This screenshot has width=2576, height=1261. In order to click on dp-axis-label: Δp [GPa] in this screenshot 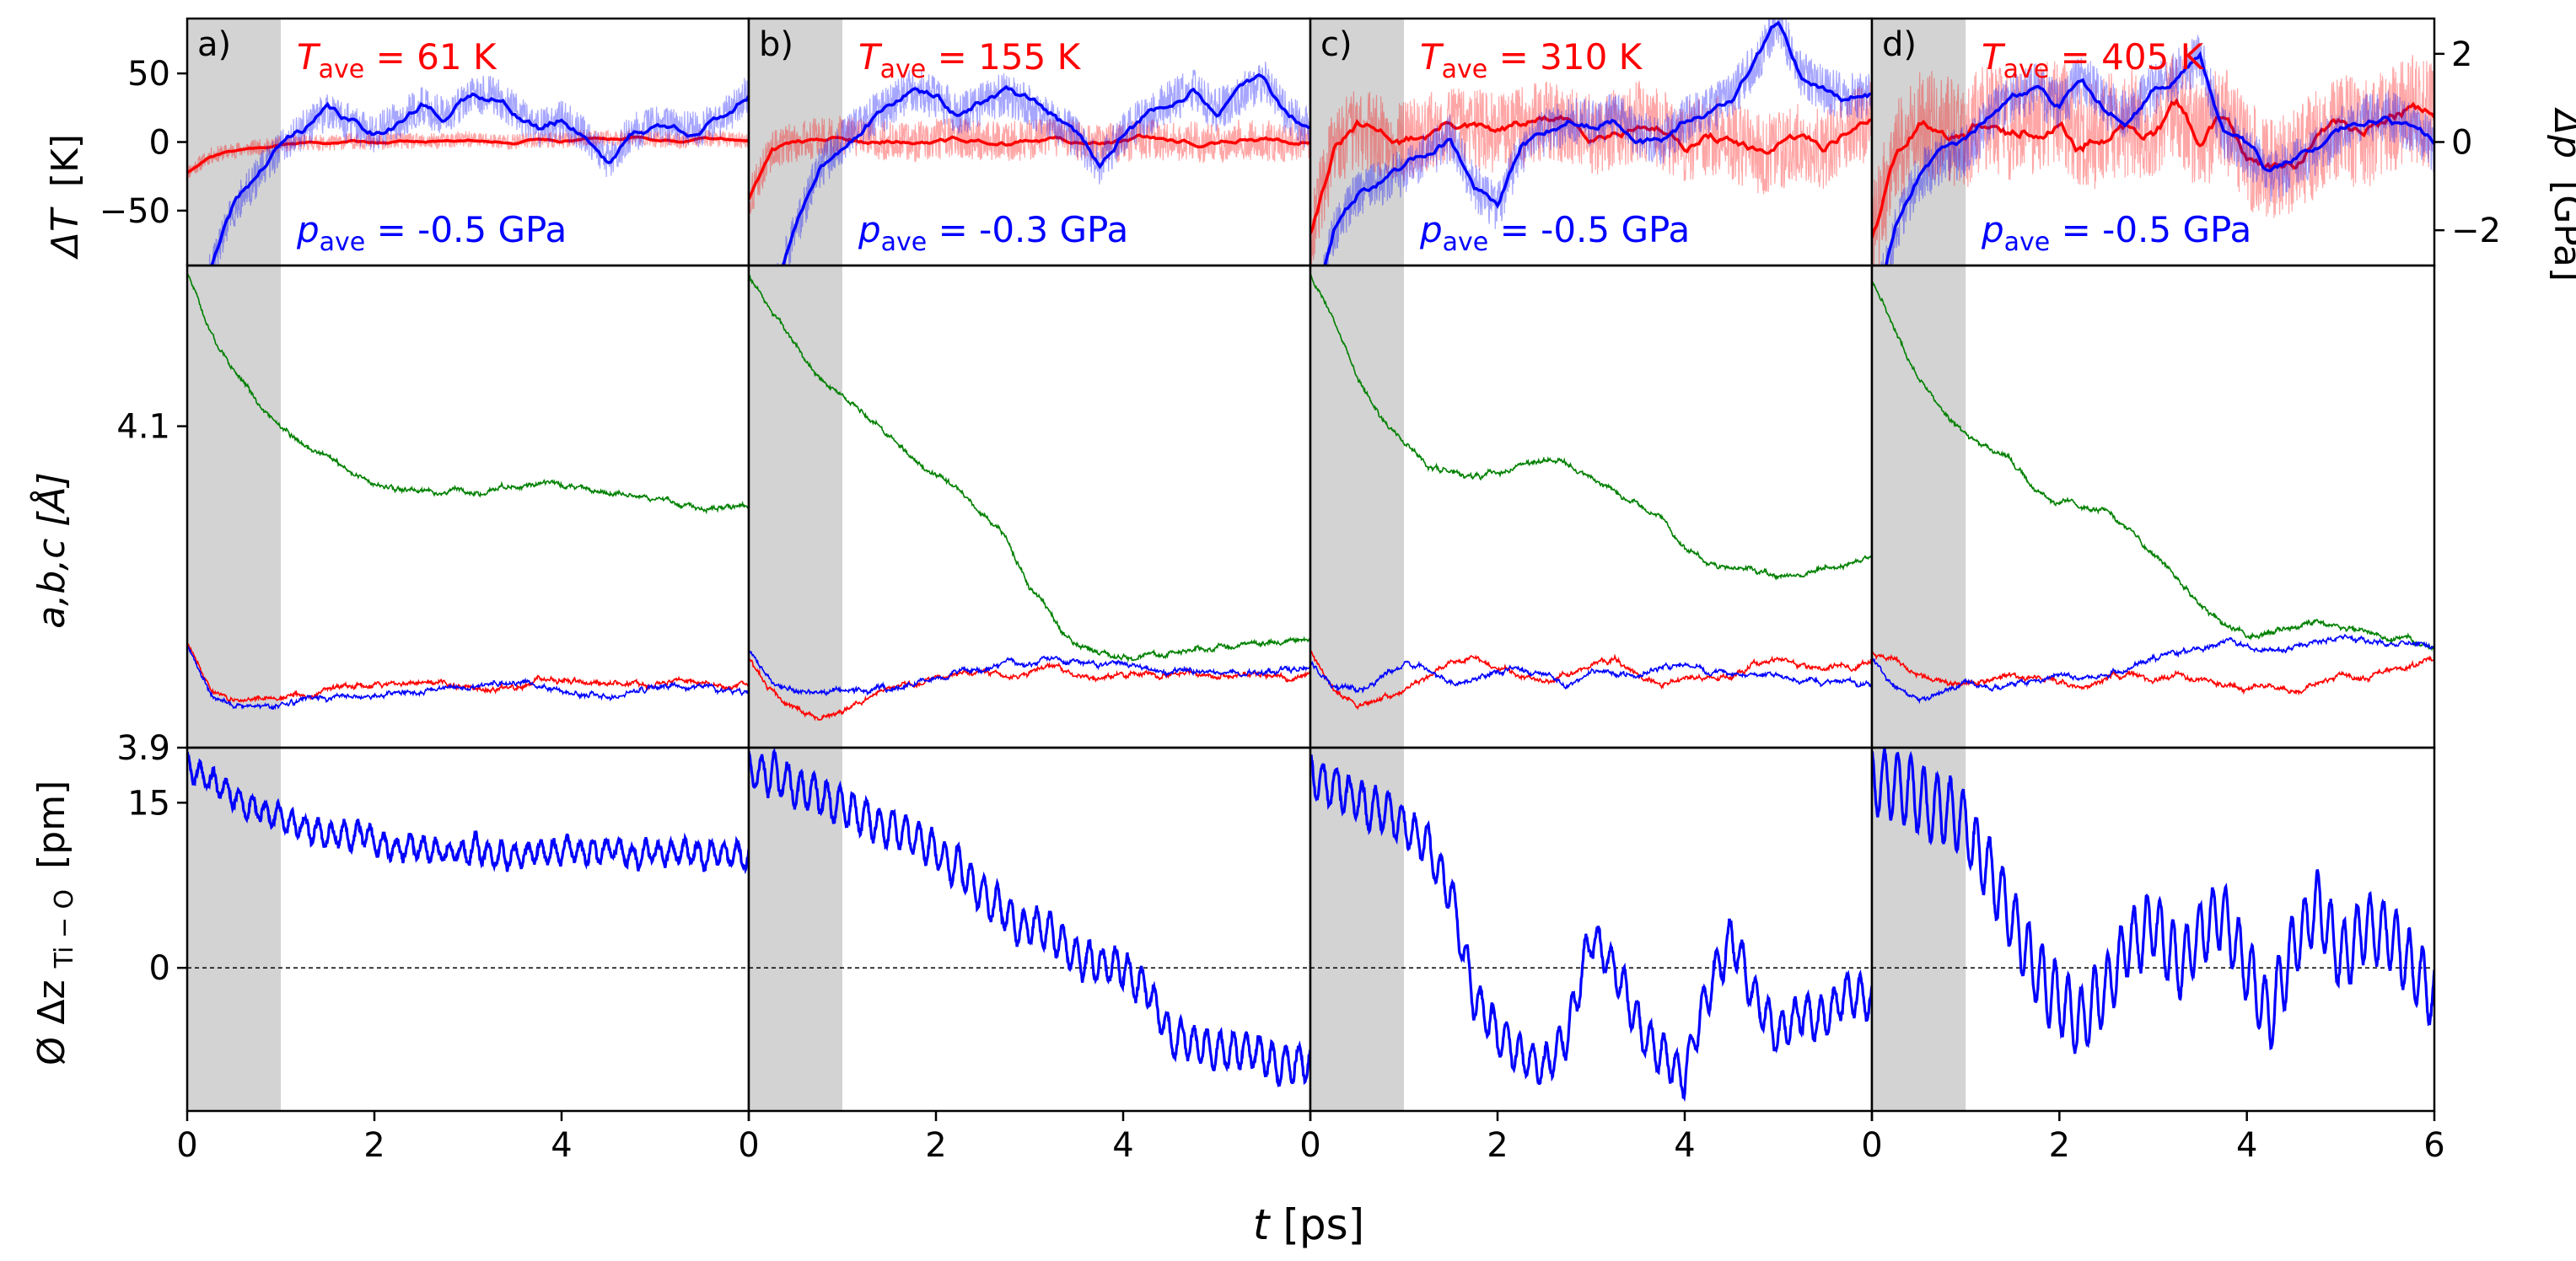, I will do `click(2561, 194)`.